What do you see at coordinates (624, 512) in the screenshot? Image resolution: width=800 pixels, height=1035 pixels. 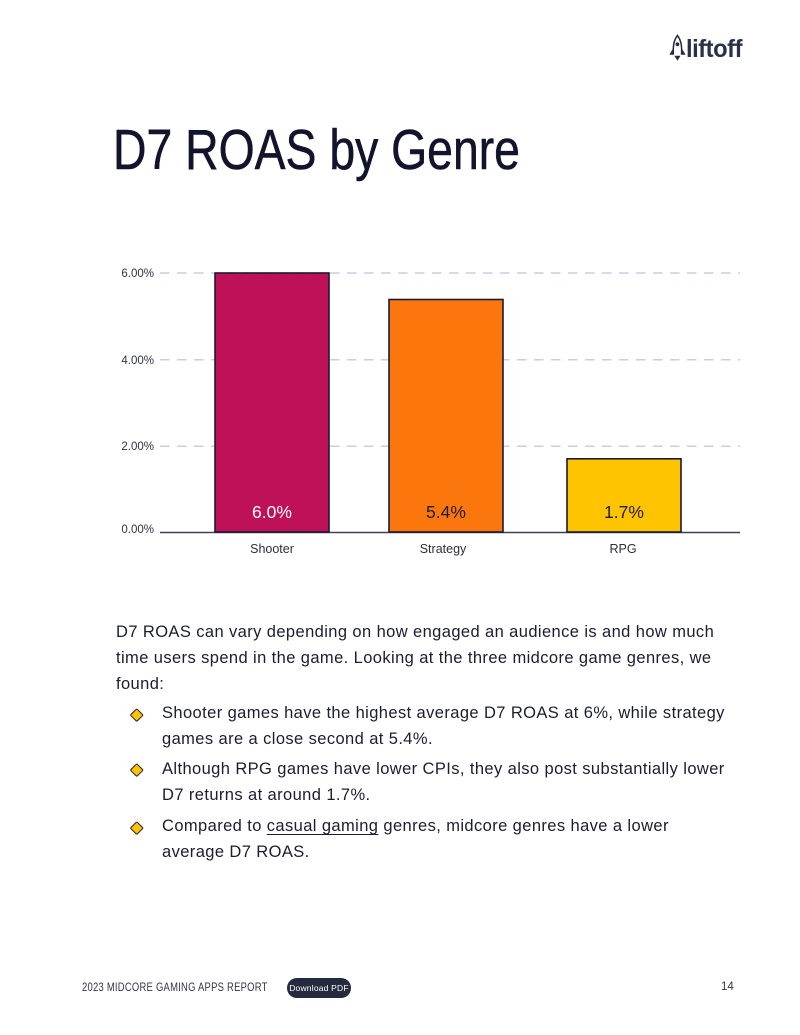 I see `svg-text: 1.7%` at bounding box center [624, 512].